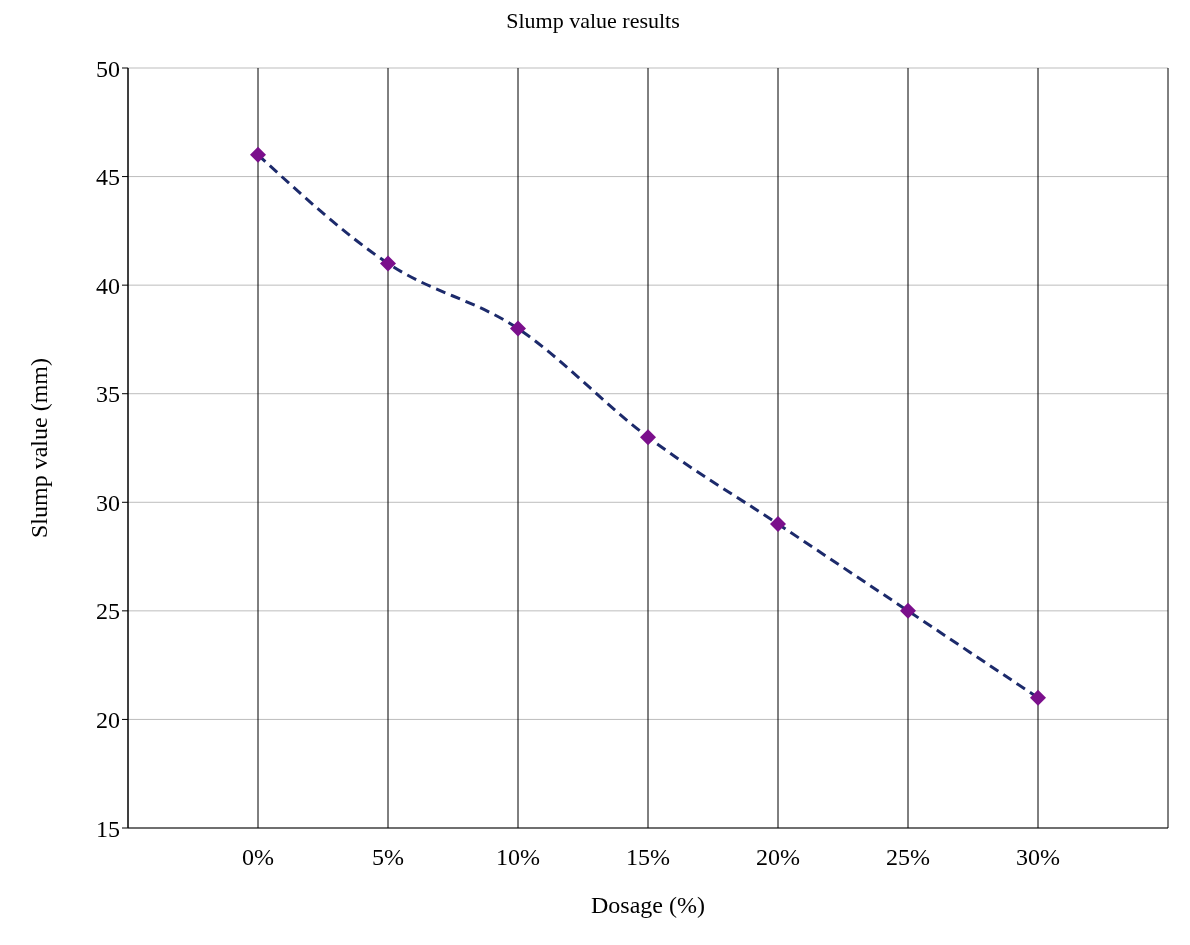 Image resolution: width=1190 pixels, height=945 pixels. What do you see at coordinates (593, 21) in the screenshot?
I see `chart-title: Slump value results` at bounding box center [593, 21].